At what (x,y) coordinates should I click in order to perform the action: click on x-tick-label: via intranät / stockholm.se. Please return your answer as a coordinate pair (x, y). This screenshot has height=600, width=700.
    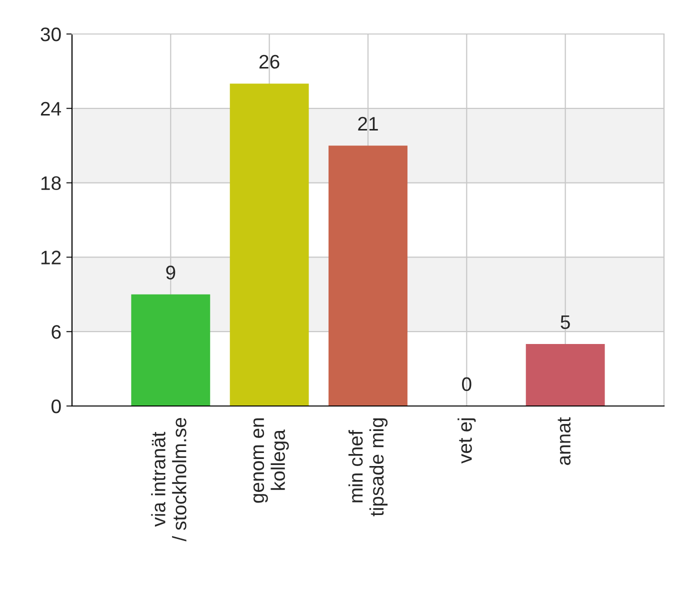
    Looking at the image, I should click on (168, 480).